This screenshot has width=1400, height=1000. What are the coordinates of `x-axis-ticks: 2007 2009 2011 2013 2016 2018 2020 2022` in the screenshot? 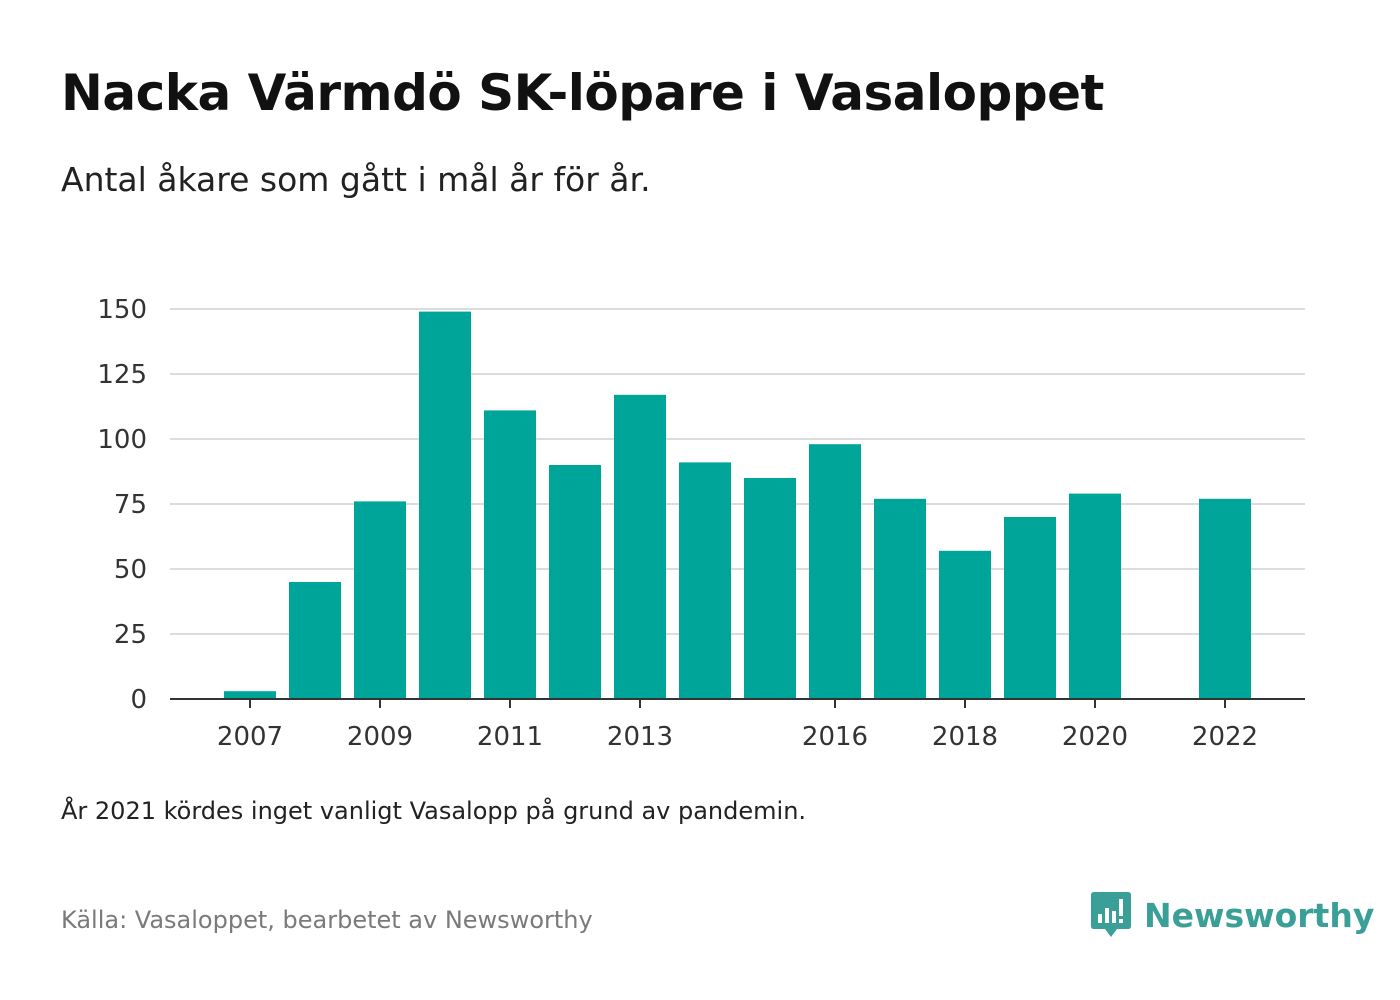 It's located at (737, 725).